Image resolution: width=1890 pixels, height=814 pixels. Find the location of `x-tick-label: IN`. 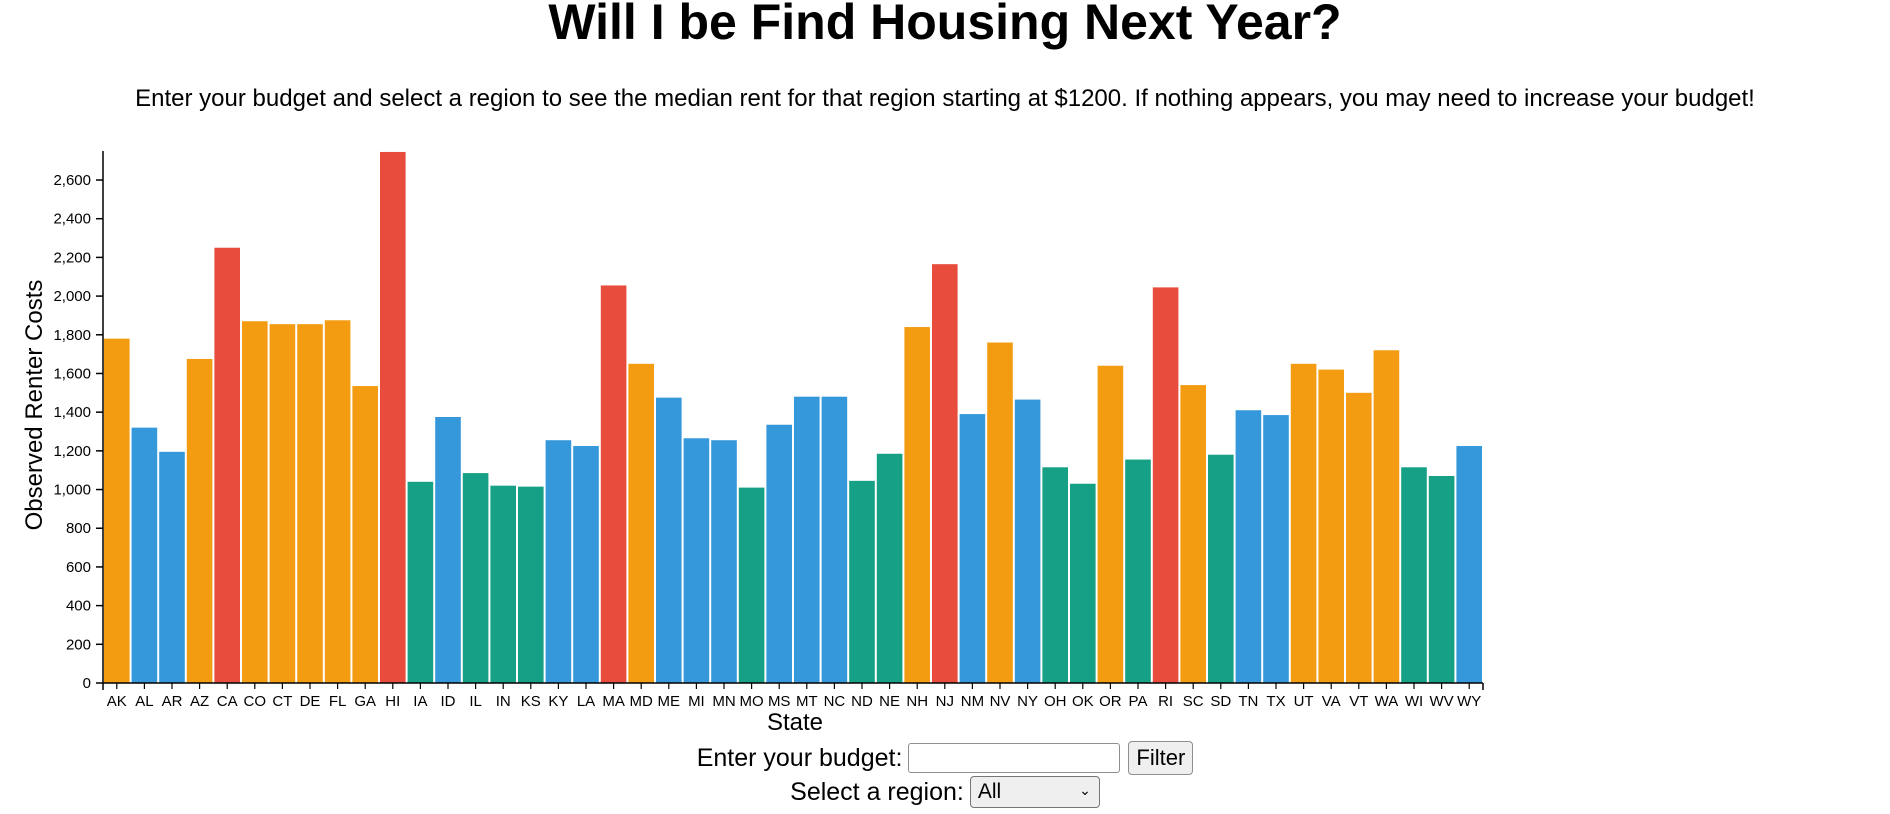

x-tick-label: IN is located at coordinates (503, 701).